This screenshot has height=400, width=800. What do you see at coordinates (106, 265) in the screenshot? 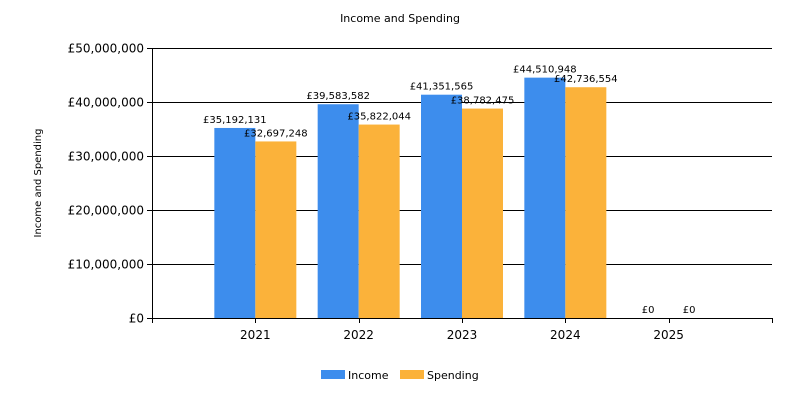
I see `y-tick-label: £10,000,000` at bounding box center [106, 265].